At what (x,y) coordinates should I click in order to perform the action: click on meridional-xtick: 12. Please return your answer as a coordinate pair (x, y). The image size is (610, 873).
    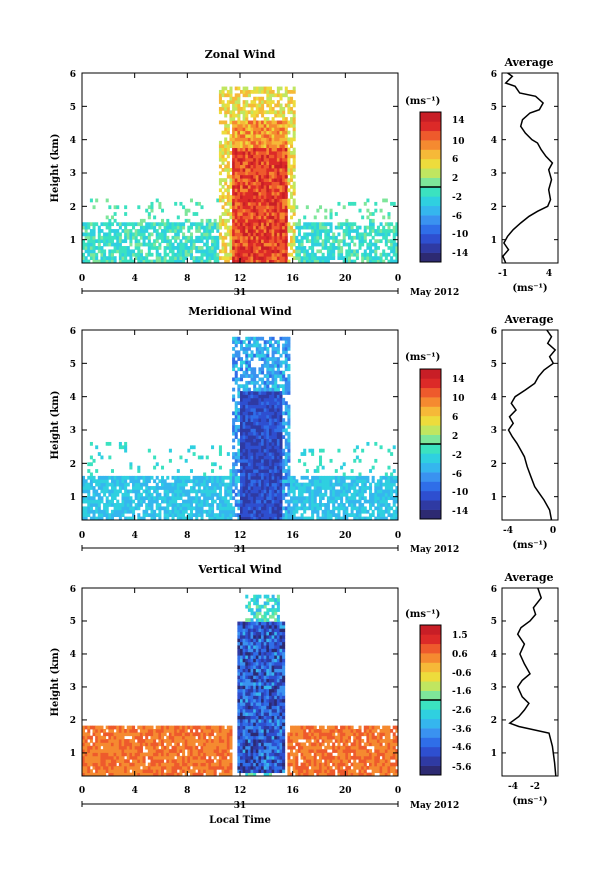
    Looking at the image, I should click on (240, 536).